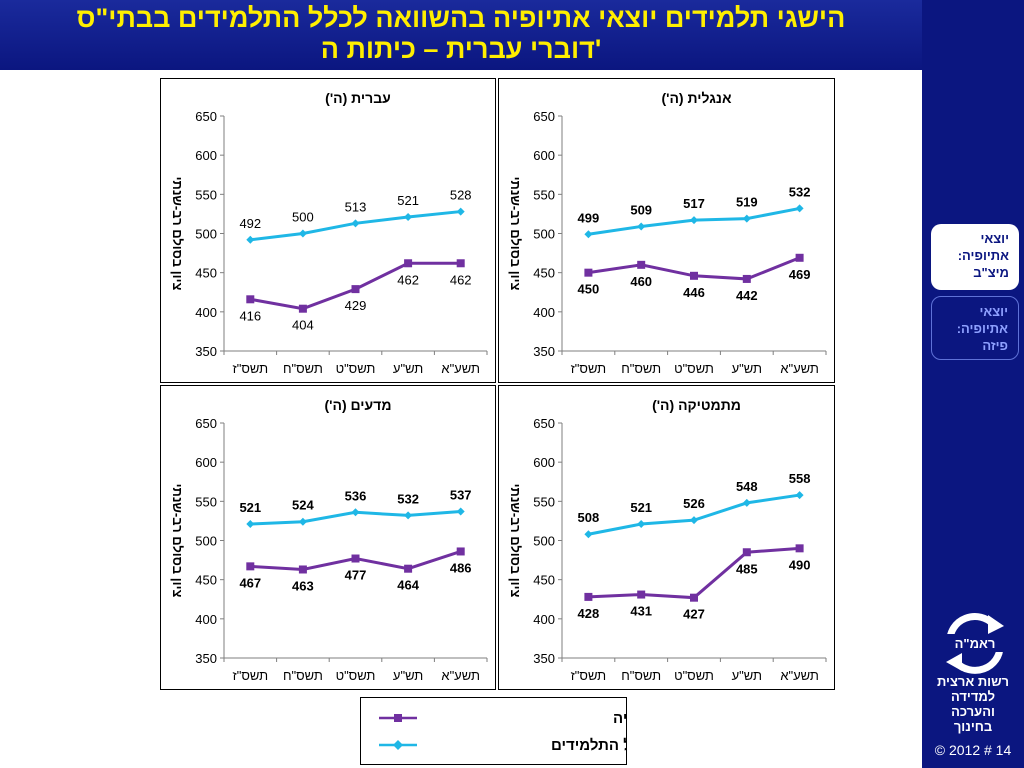 Image resolution: width=1024 pixels, height=768 pixels. Describe the element at coordinates (973, 696) in the screenshot. I see `logo-text-line: למדידה` at that location.